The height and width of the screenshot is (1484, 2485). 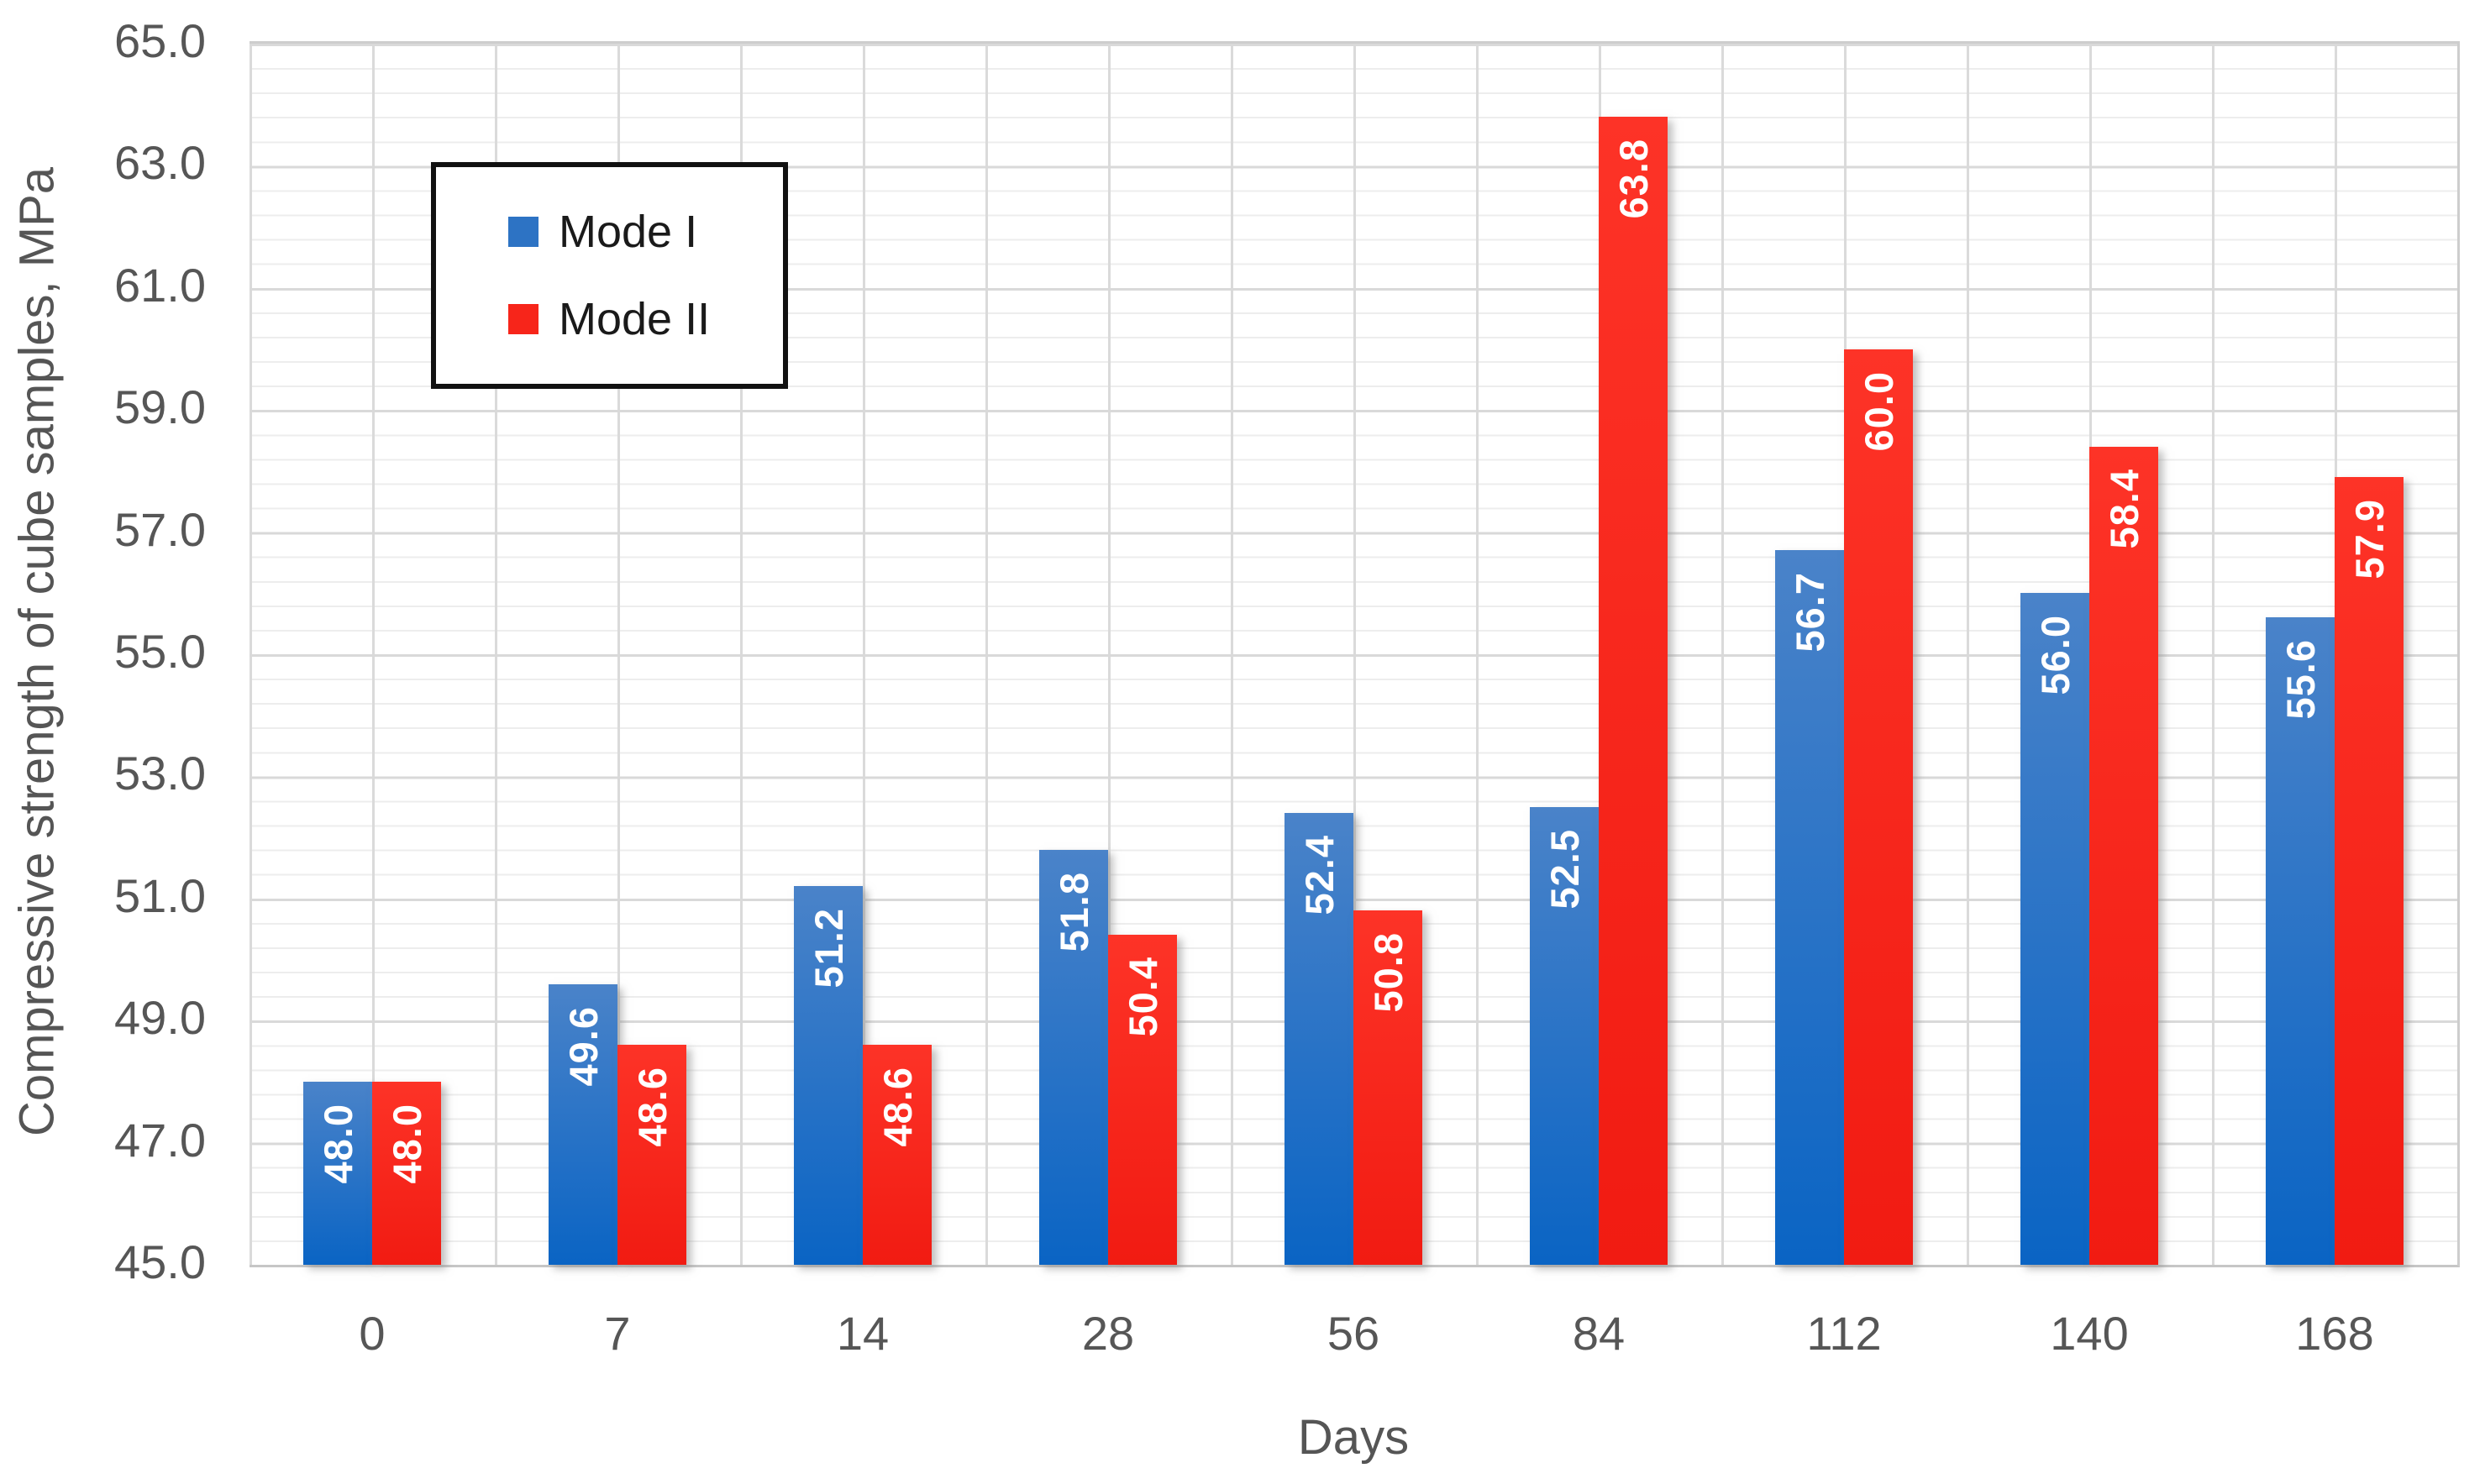 What do you see at coordinates (2055, 655) in the screenshot?
I see `data-label: 56.0` at bounding box center [2055, 655].